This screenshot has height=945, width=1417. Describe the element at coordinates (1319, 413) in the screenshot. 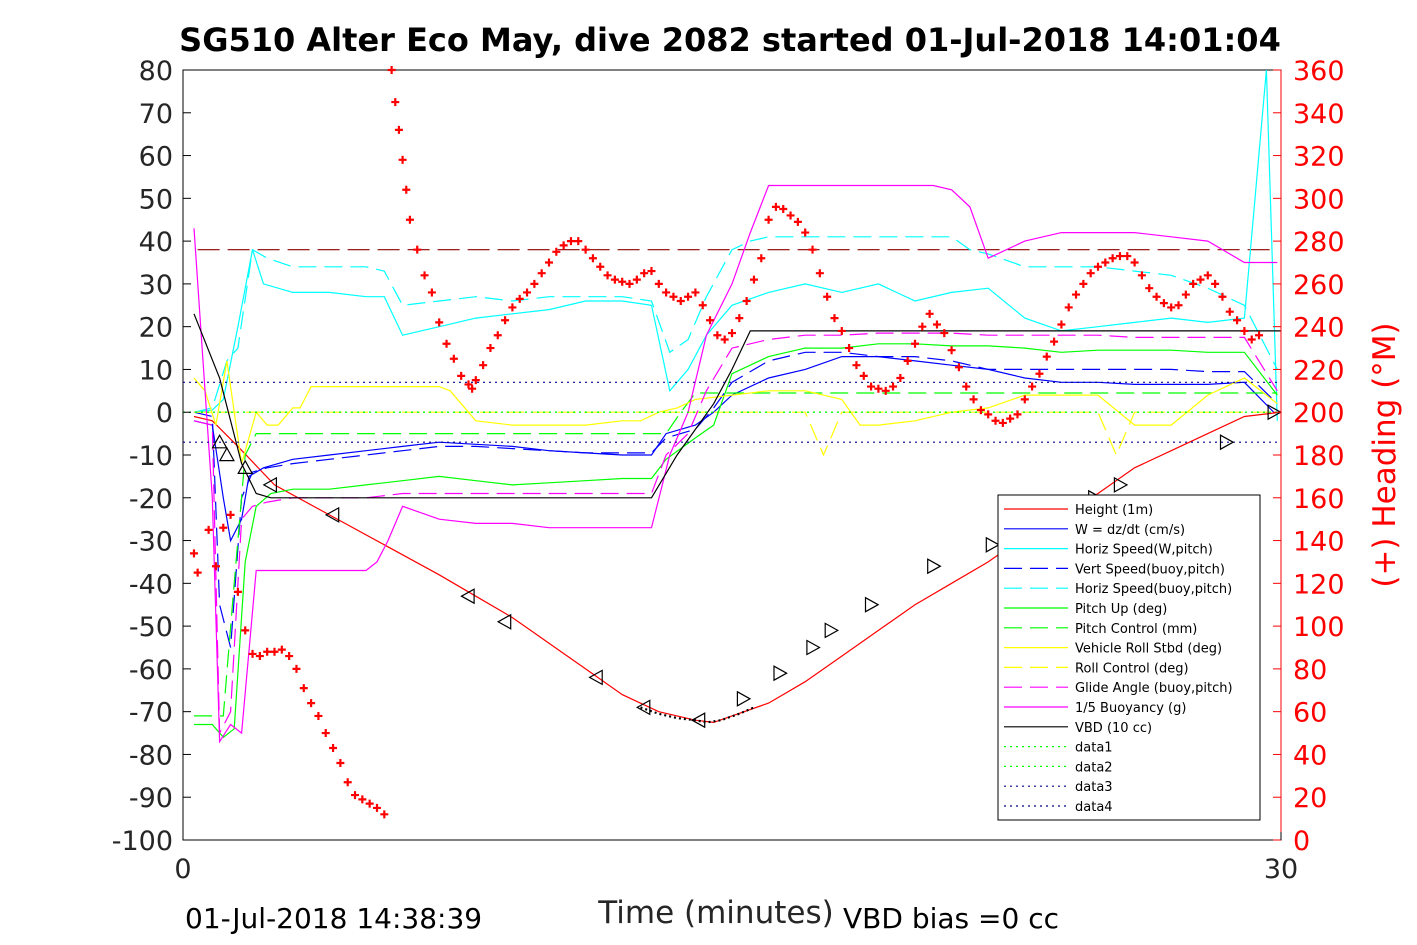

I see `y2-tick-label: 200` at that location.